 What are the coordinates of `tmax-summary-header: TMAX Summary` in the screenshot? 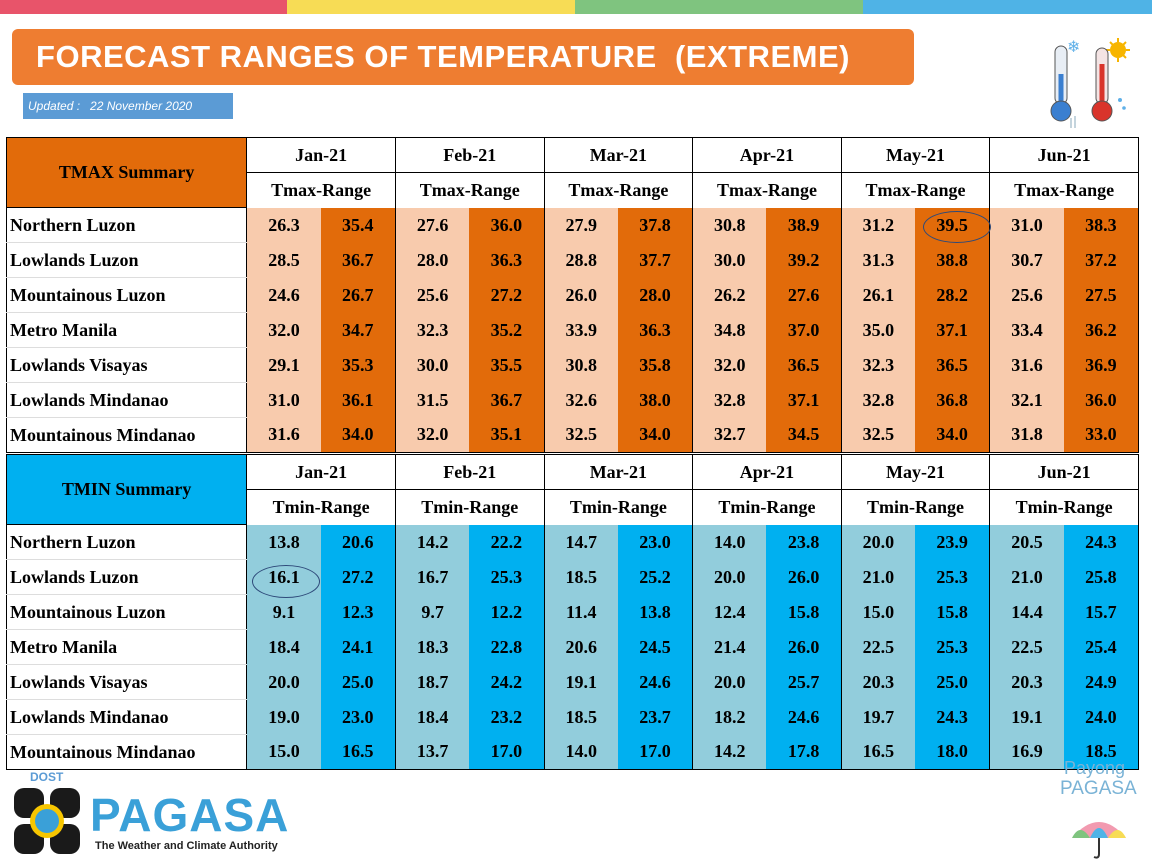 It's located at (126, 172).